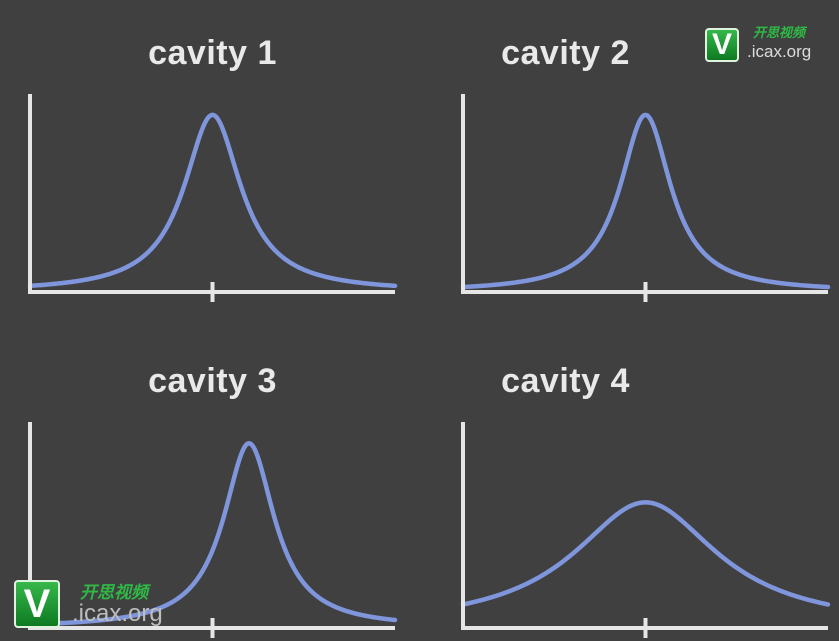  I want to click on chart-title: cavity 2, so click(565, 53).